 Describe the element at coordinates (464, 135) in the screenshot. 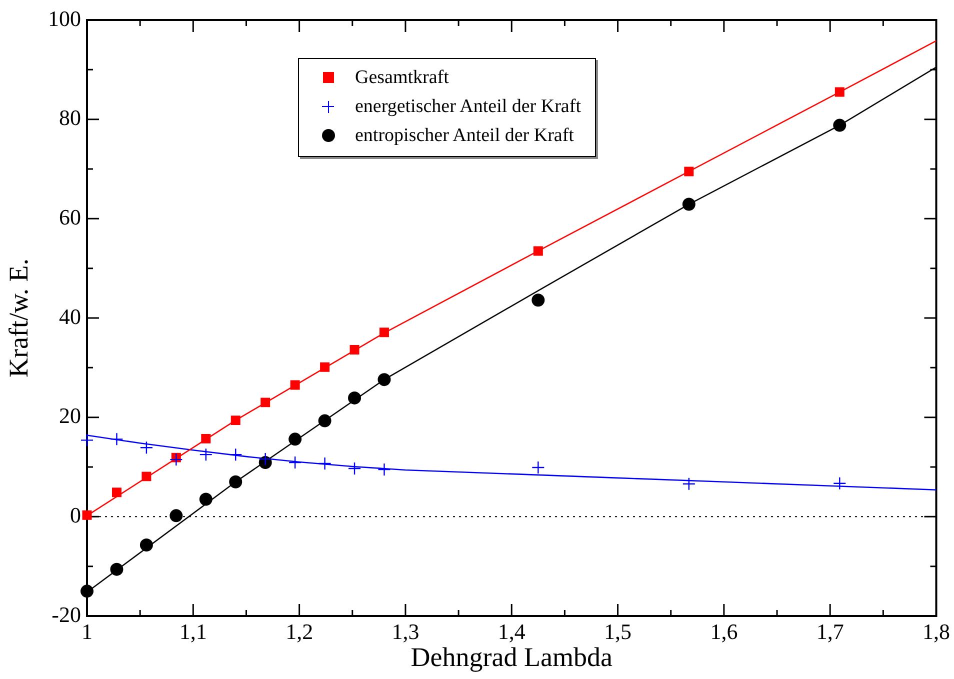

I see `legend-label: entropischer Anteil der Kraft` at that location.